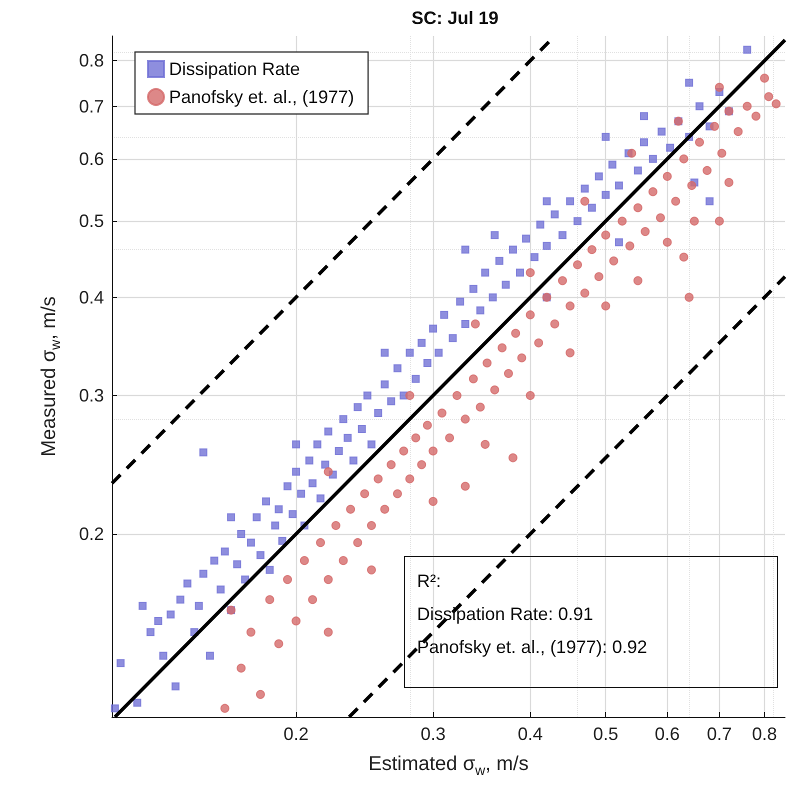 This screenshot has height=808, width=789. Describe the element at coordinates (91, 106) in the screenshot. I see `y-tick-label: 0.7` at that location.